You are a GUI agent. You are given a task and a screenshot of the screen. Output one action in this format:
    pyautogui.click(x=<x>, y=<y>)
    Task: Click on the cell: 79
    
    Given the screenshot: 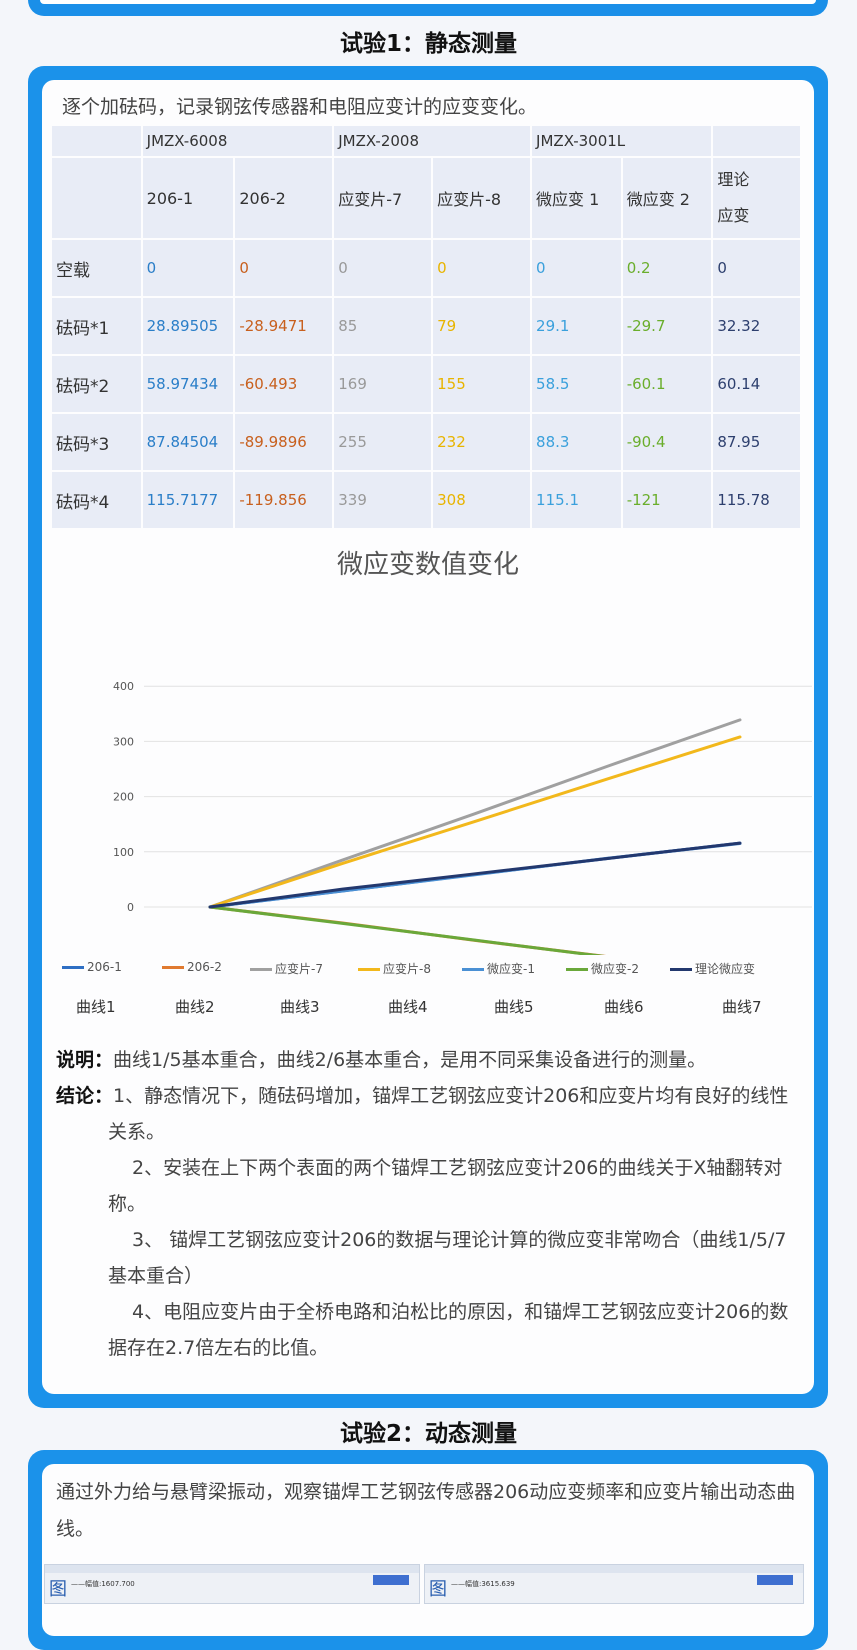 What is the action you would take?
    pyautogui.click(x=482, y=326)
    